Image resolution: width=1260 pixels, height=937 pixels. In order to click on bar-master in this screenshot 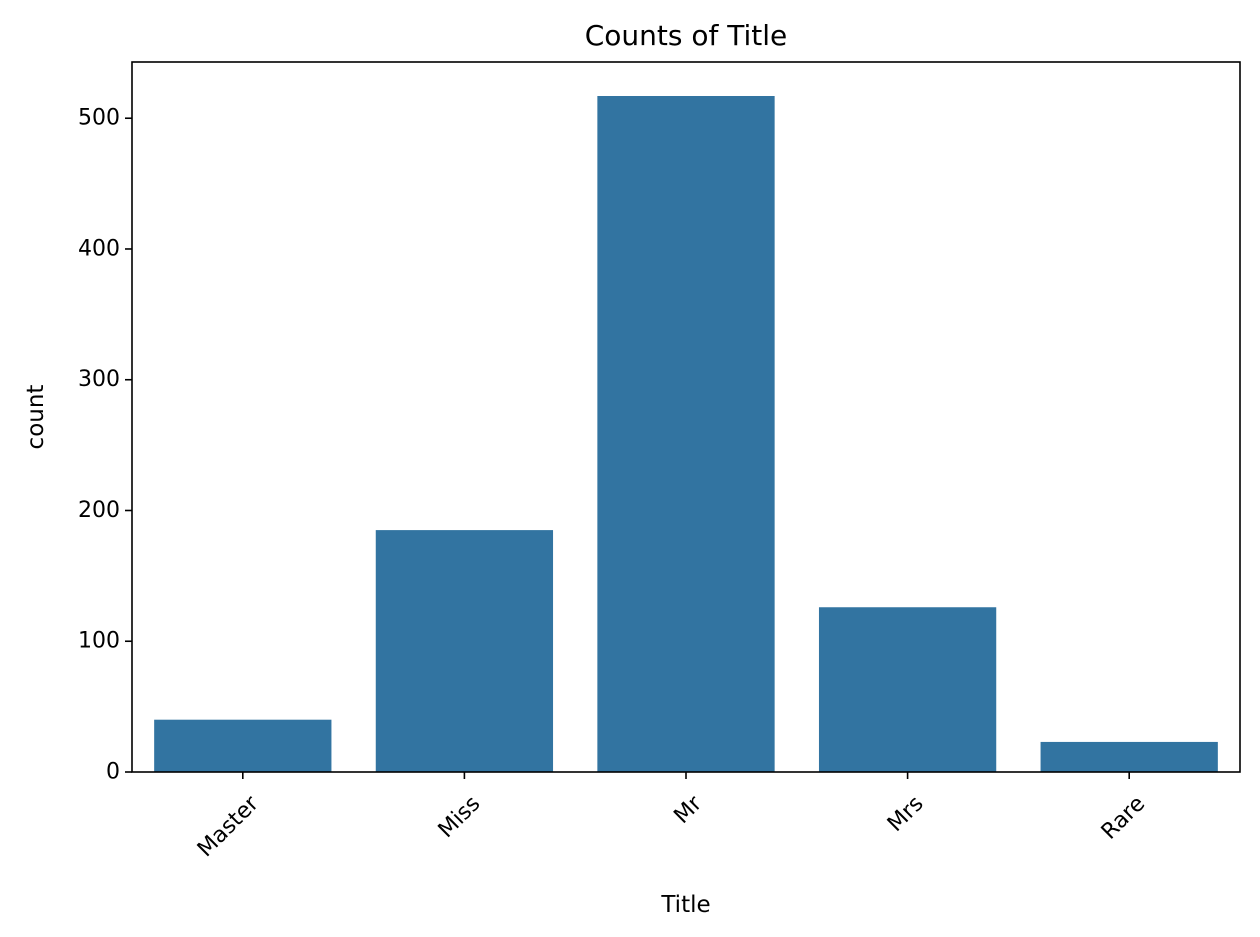, I will do `click(243, 745)`.